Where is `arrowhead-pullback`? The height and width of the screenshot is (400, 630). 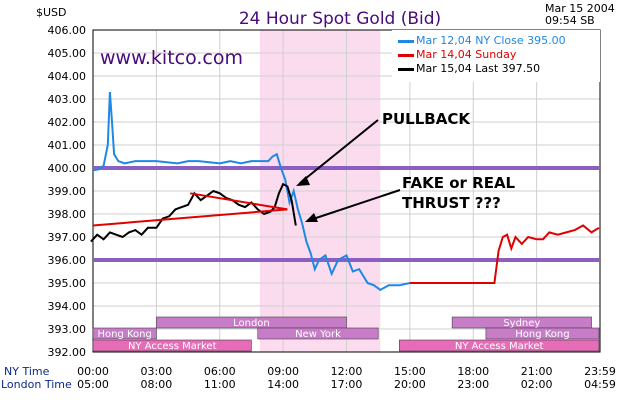 arrowhead-pullback is located at coordinates (303, 181).